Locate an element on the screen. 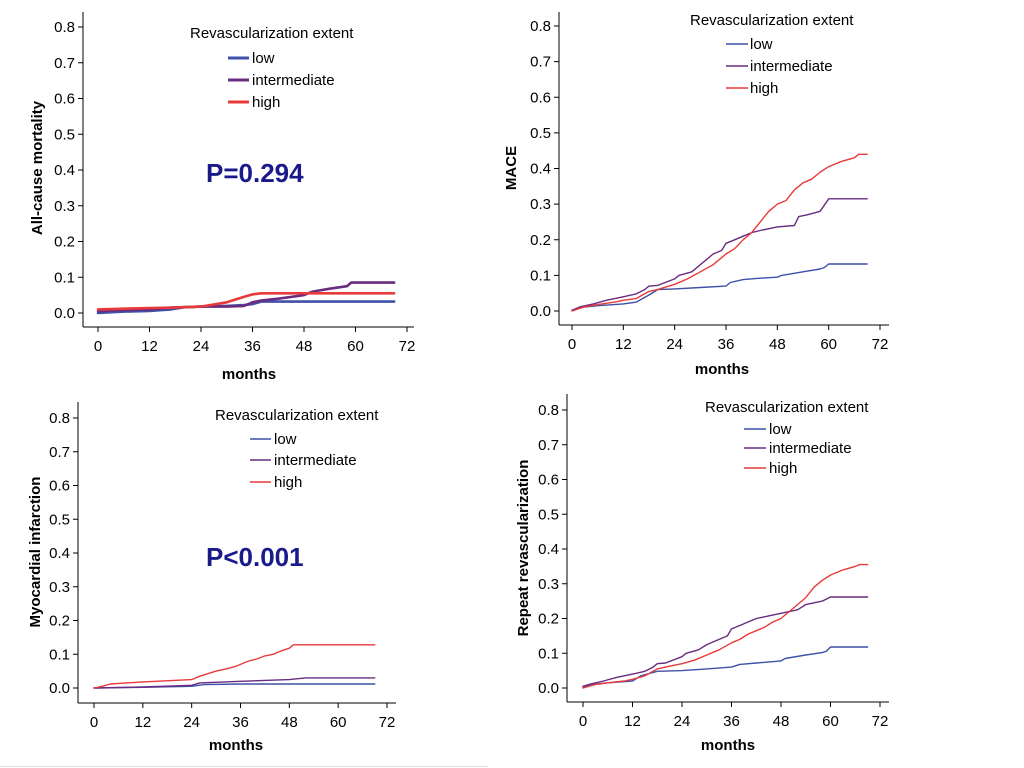 Image resolution: width=1024 pixels, height=768 pixels. y-axis-label: Repeat revascularization is located at coordinates (523, 548).